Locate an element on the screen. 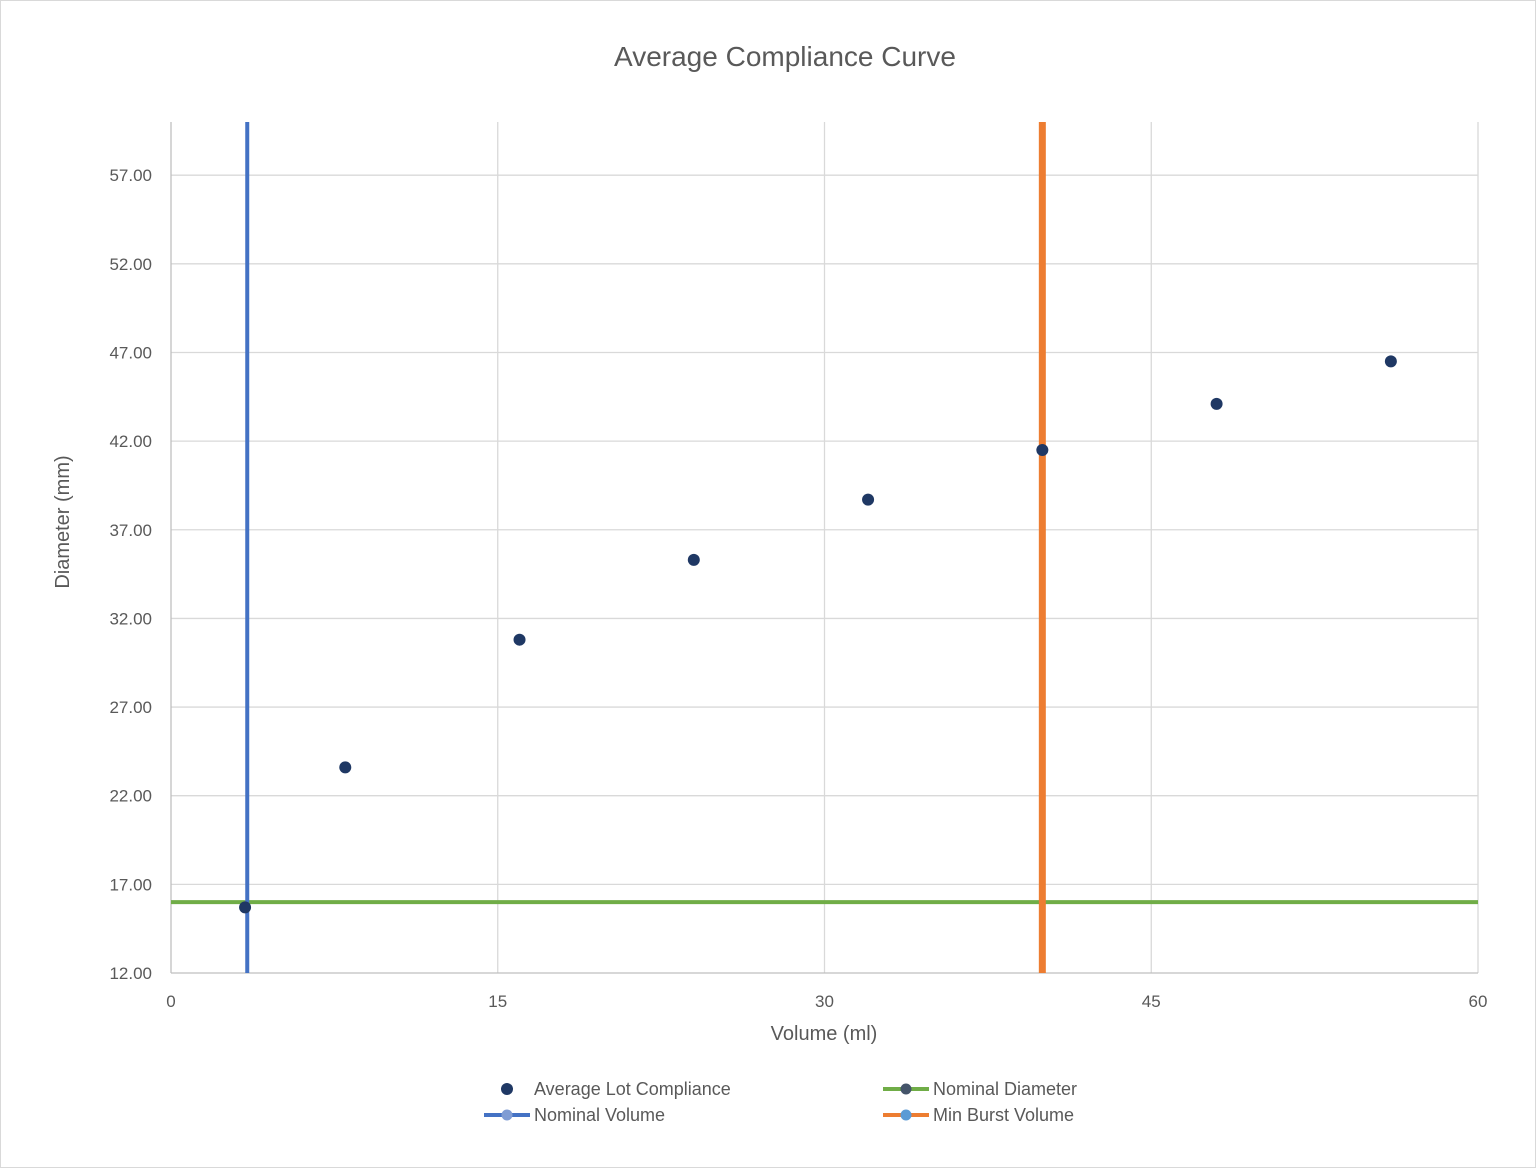 This screenshot has height=1168, width=1536. chart-title: Average Compliance Curve is located at coordinates (785, 56).